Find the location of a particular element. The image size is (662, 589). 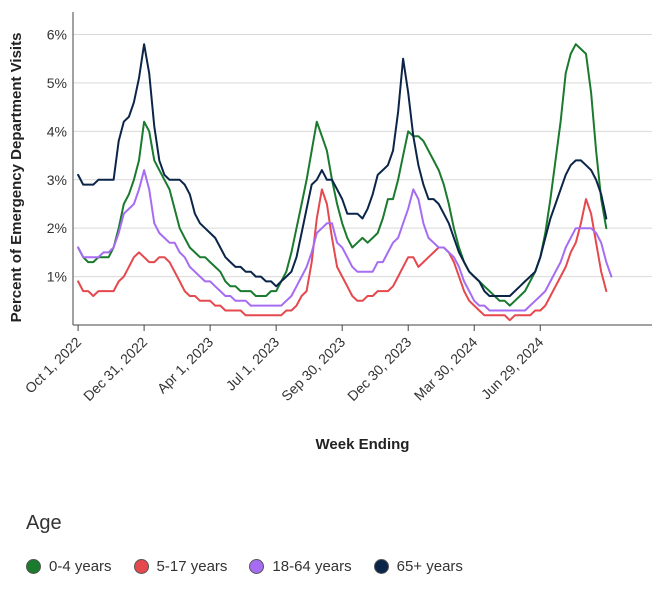

x-tick-label: Sep 30, 2023 is located at coordinates (313, 369).